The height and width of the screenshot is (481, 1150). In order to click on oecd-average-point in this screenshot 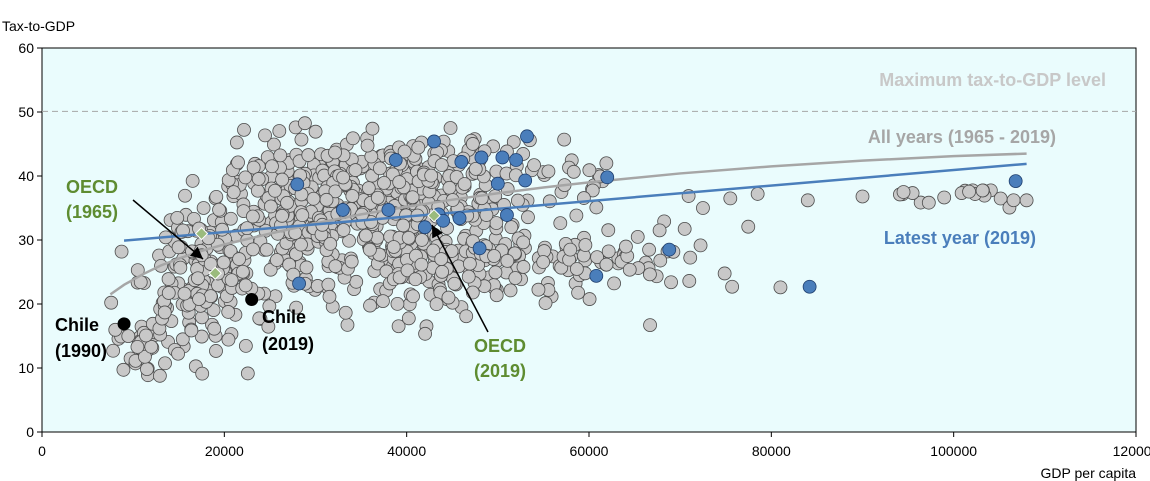, I will do `click(434, 215)`.